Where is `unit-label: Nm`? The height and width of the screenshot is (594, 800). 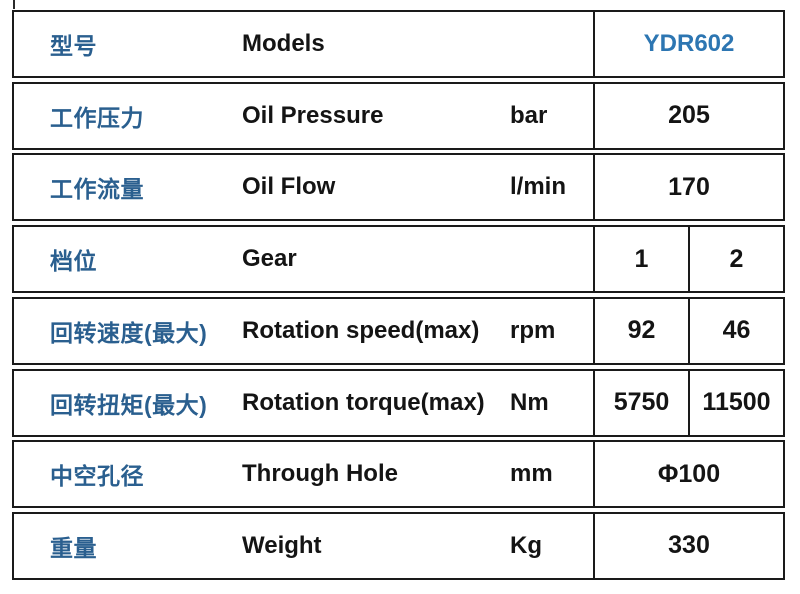 unit-label: Nm is located at coordinates (529, 402).